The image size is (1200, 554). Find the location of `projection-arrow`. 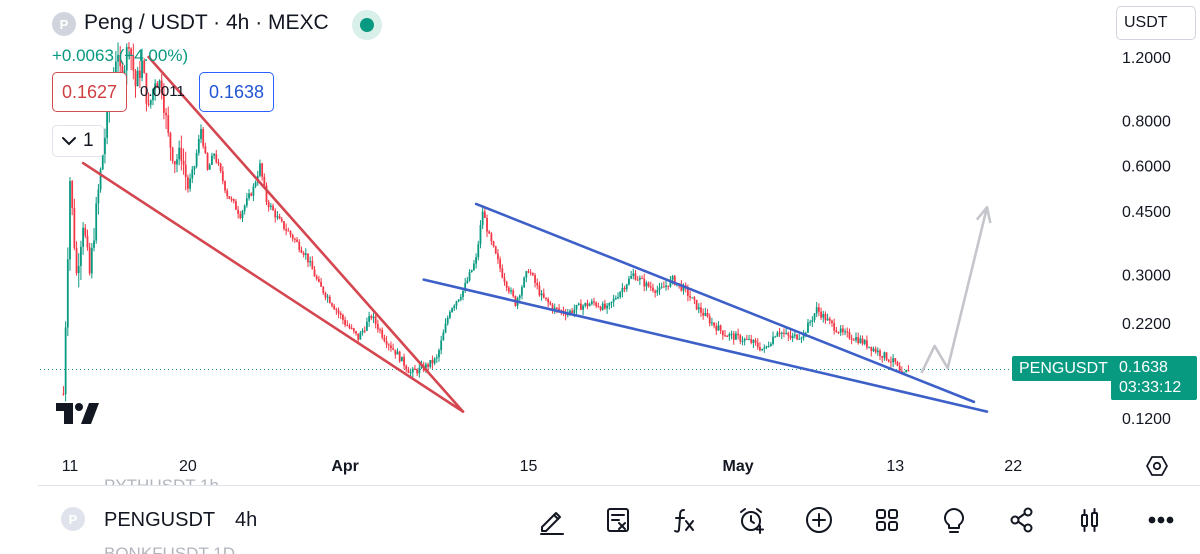

projection-arrow is located at coordinates (954, 290).